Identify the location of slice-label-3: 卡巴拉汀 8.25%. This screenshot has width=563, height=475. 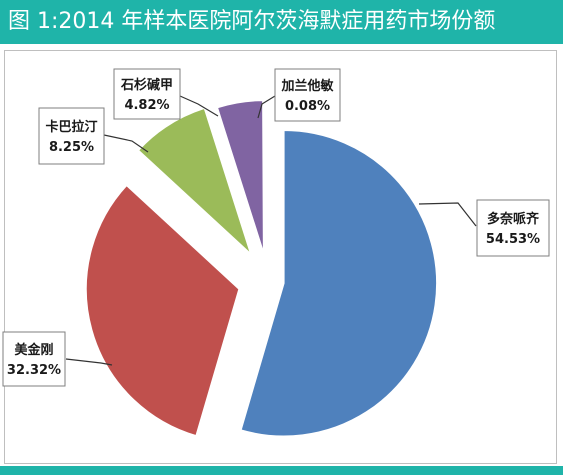
(93, 136).